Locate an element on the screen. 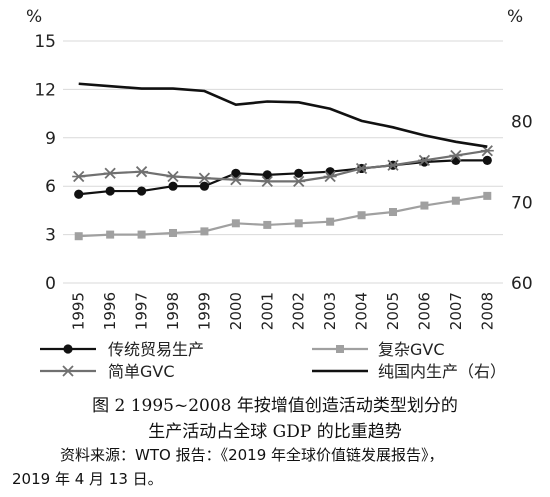 The width and height of the screenshot is (550, 497). legend-item-traditional-trade: 传统贸易生产 is located at coordinates (122, 349).